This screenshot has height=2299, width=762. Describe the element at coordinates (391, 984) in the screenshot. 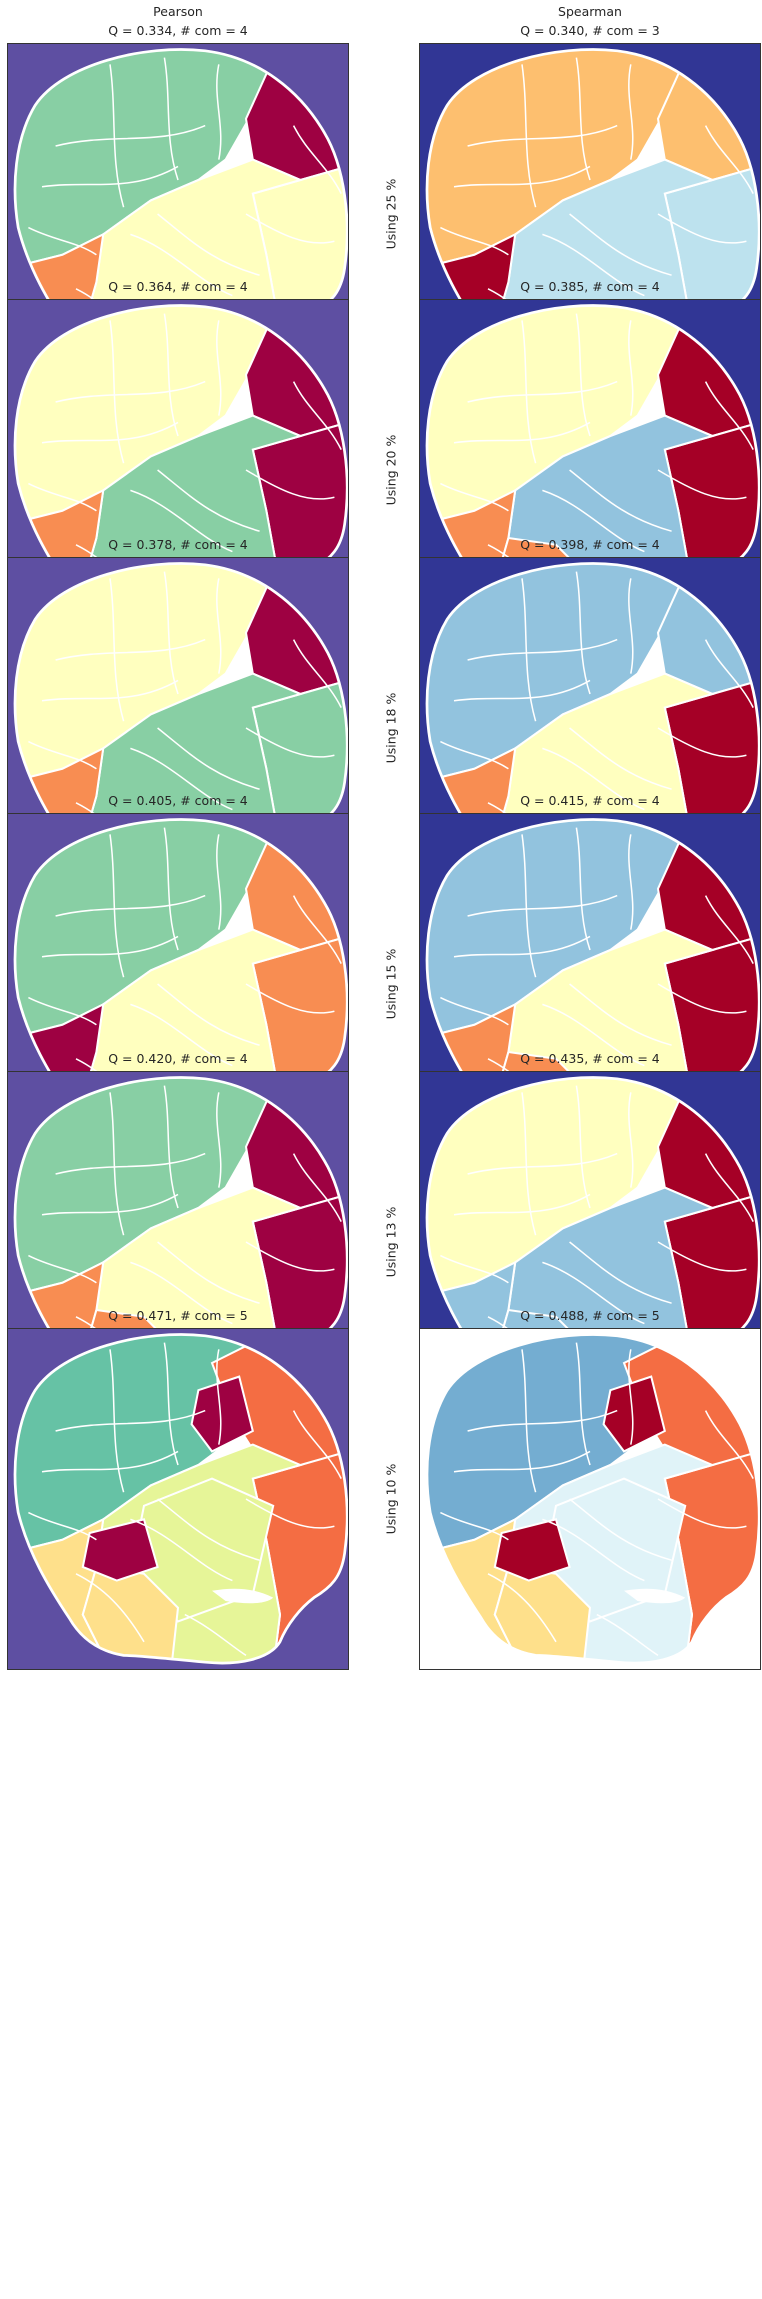

I see `threshold-text: Using 15 %` at that location.